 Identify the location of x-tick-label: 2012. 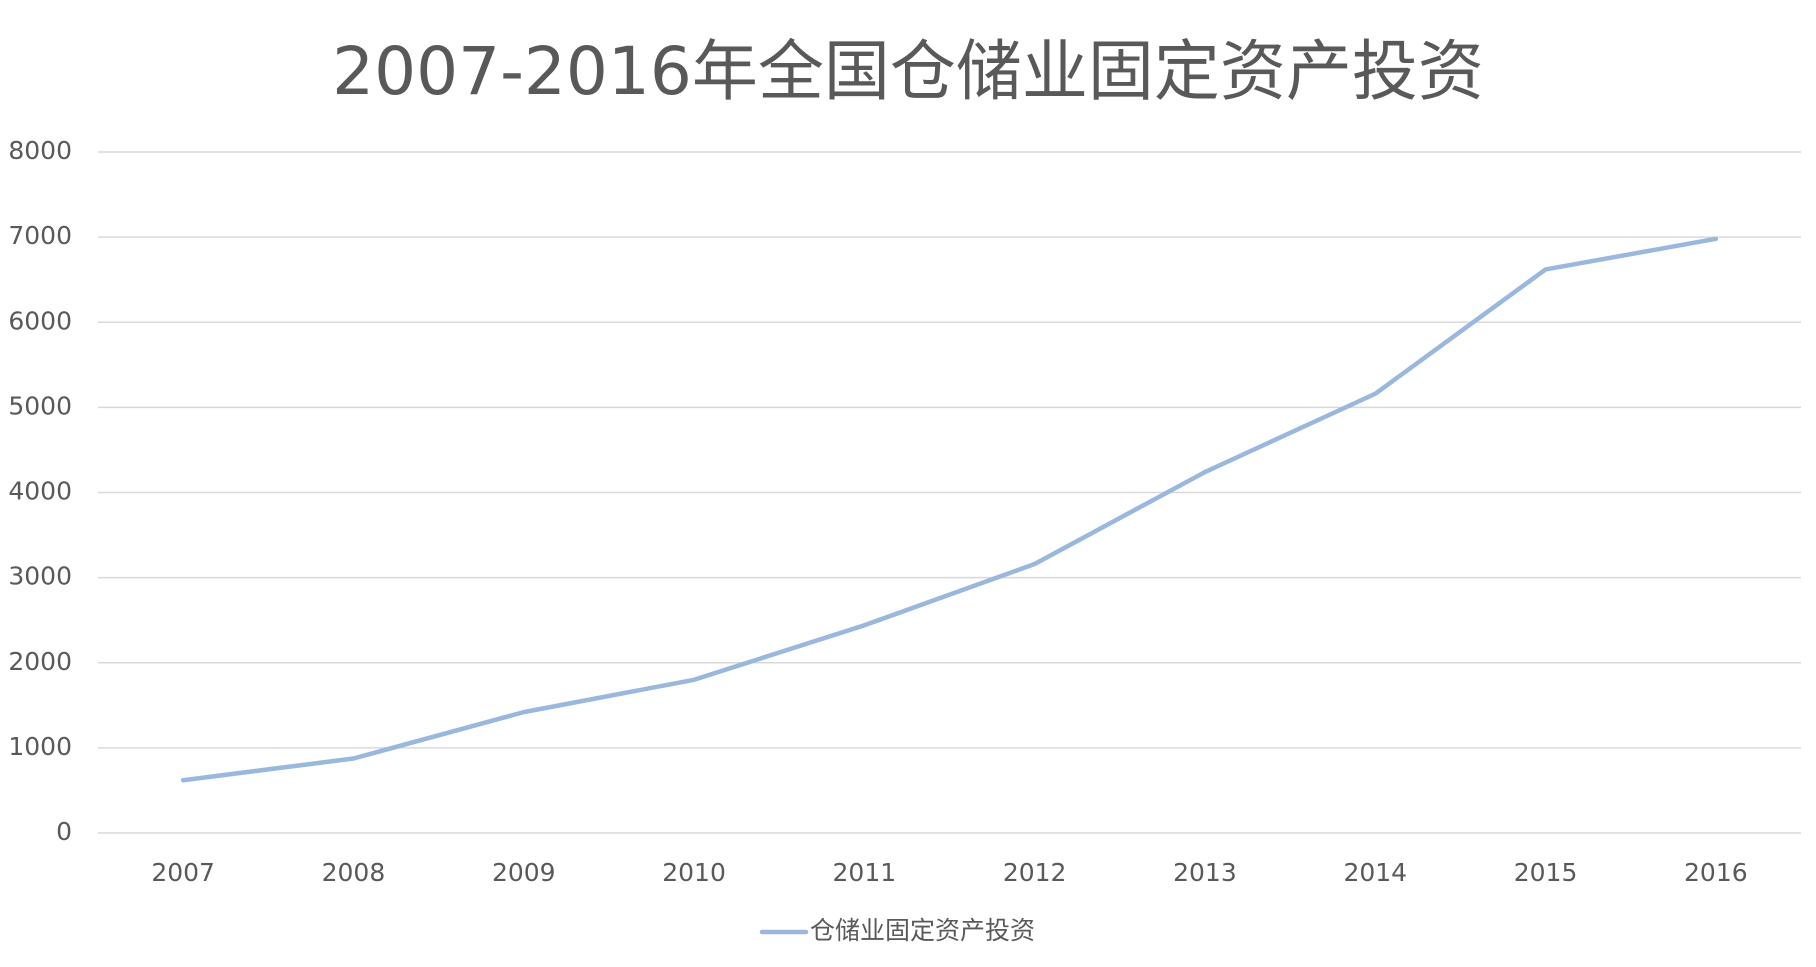
(1035, 872).